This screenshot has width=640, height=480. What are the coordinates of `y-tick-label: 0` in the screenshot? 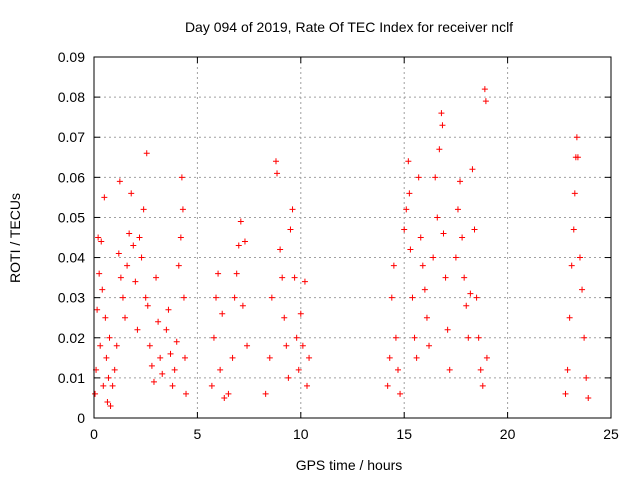 It's located at (81, 418).